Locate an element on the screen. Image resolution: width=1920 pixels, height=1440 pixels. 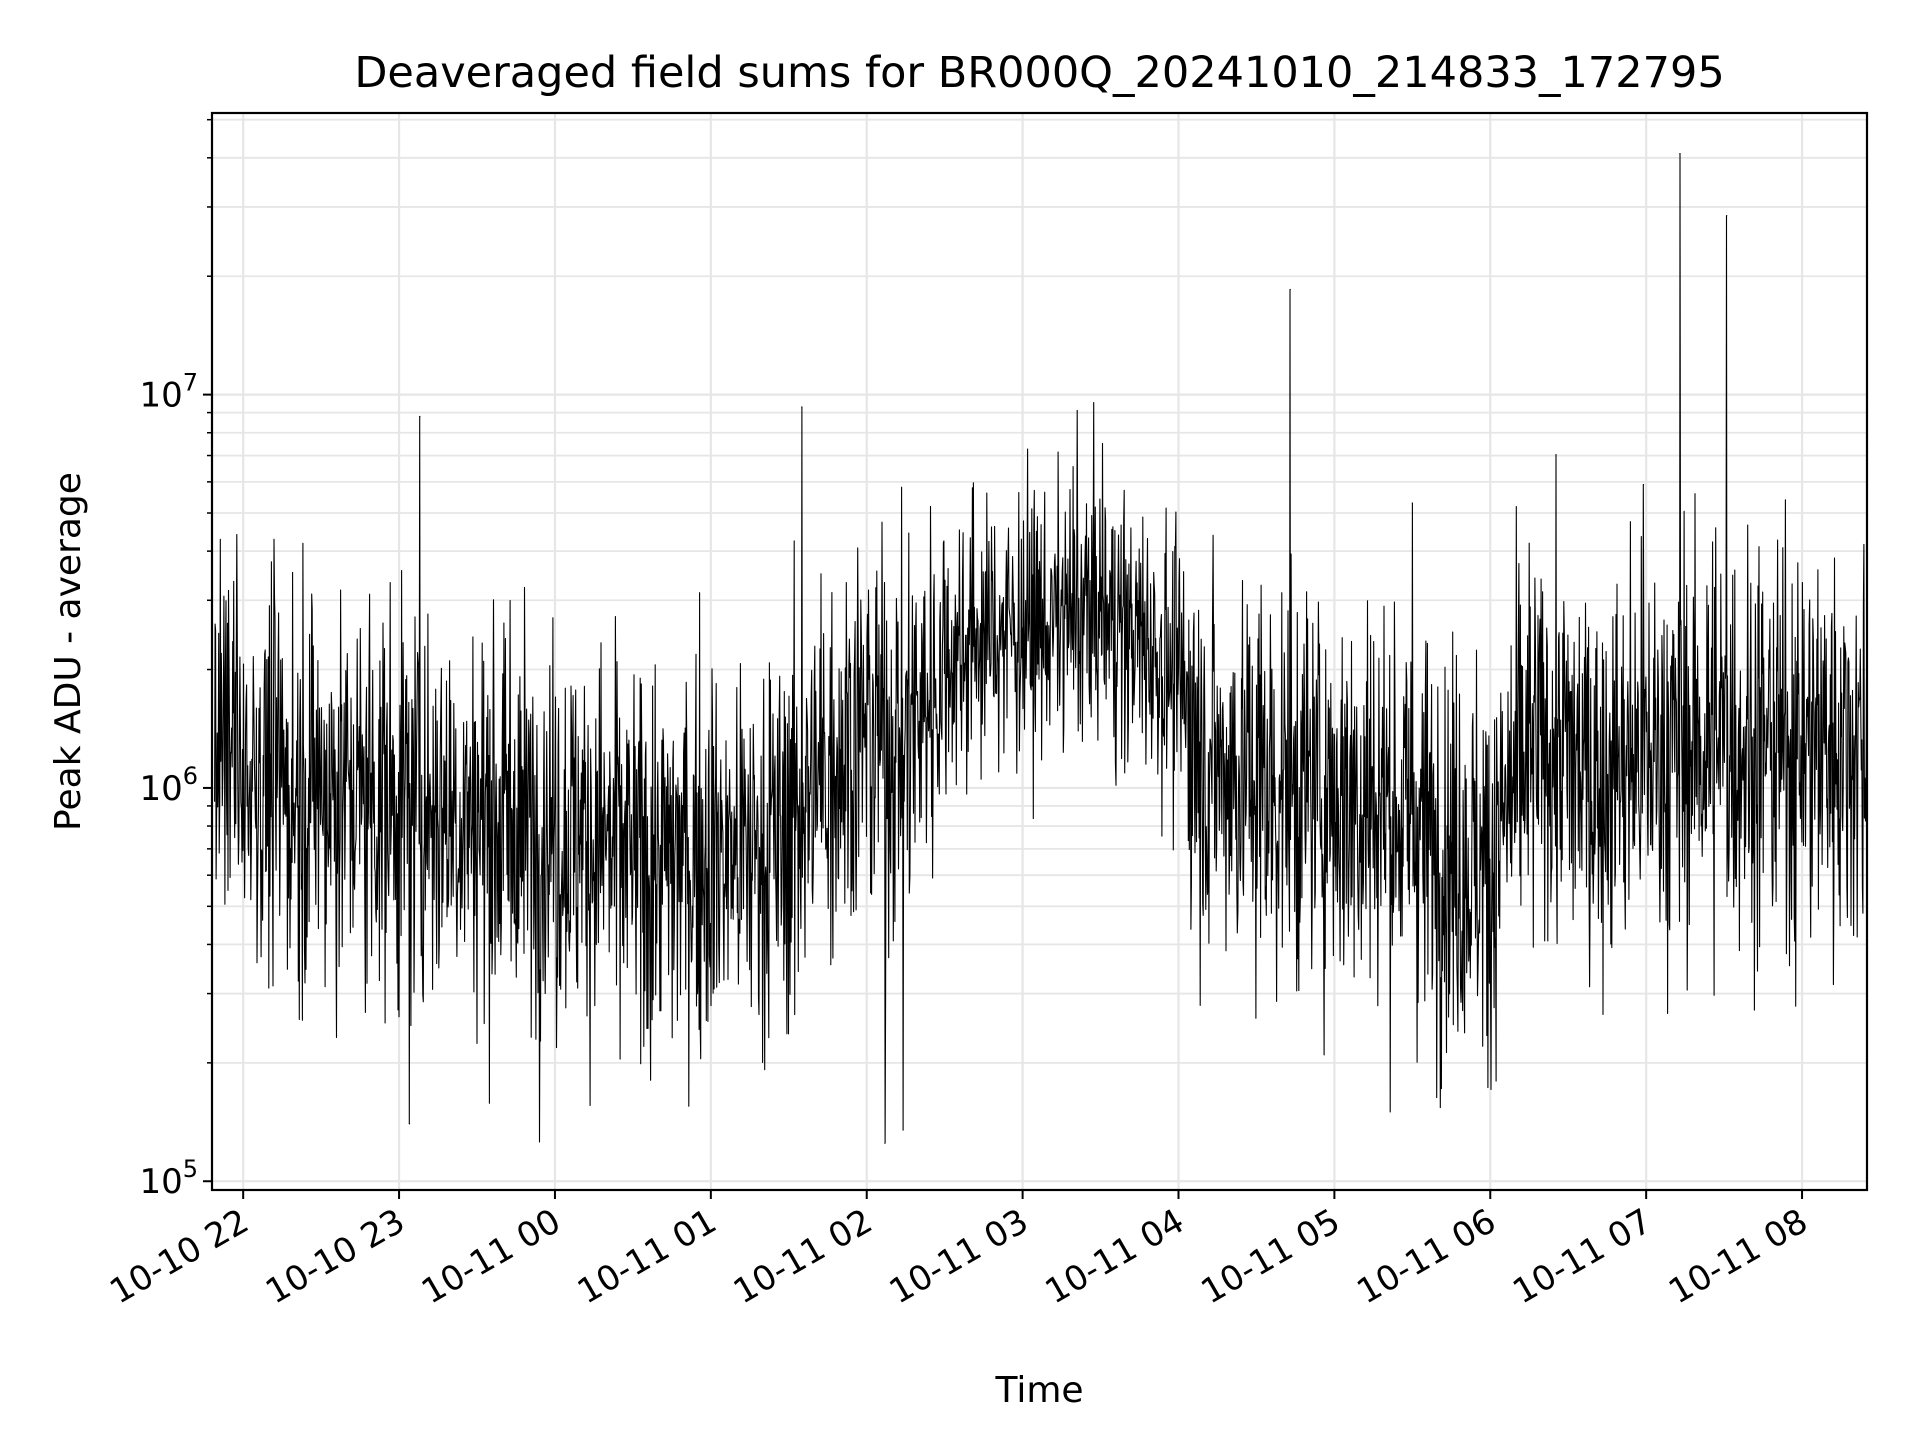
y-tick-label: 10⁷ is located at coordinates (168, 392).